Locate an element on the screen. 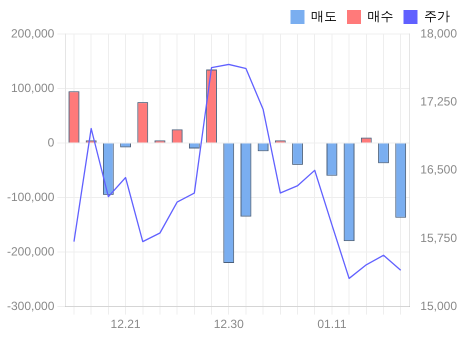  y-tick-label: 100,000 is located at coordinates (32, 87).